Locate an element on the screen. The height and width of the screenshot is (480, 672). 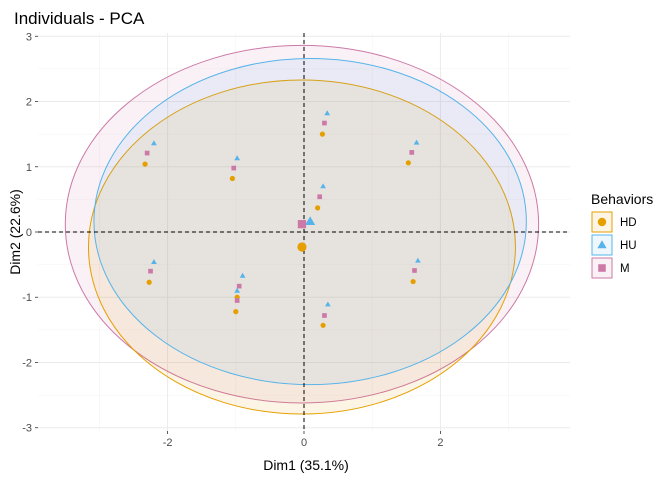
x-tick-label: 0 is located at coordinates (304, 443).